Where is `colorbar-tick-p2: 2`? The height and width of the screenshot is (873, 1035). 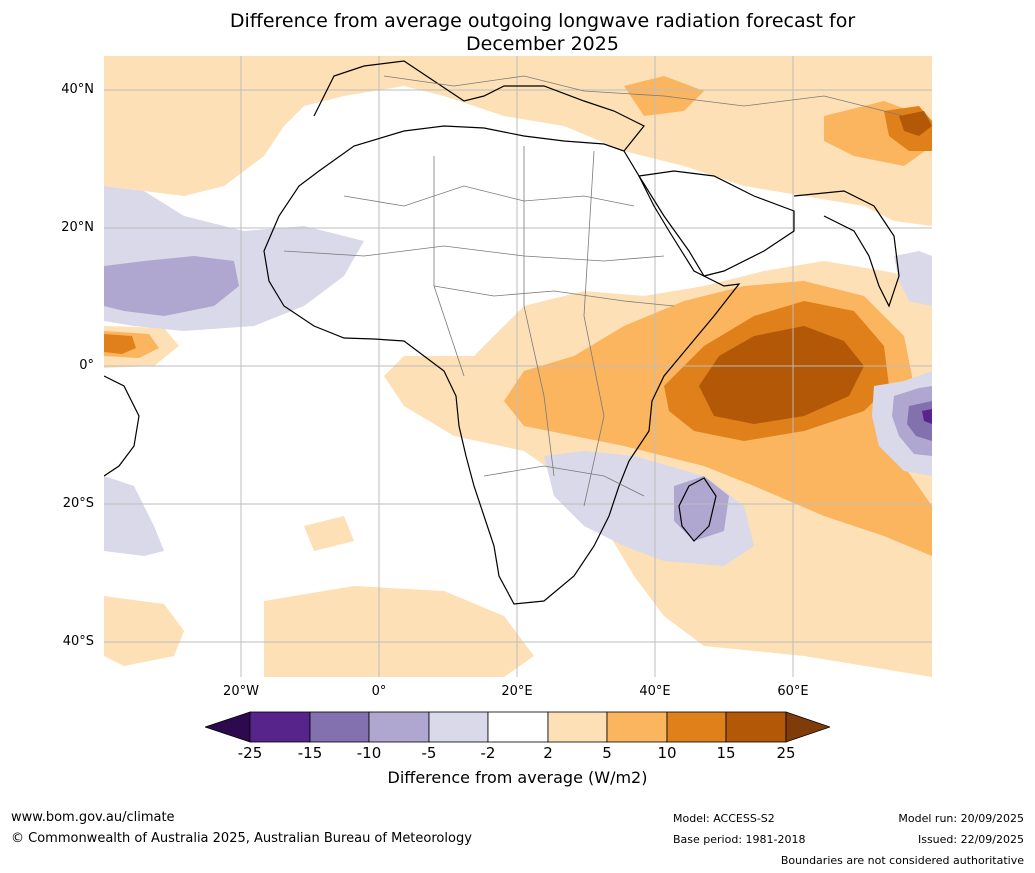 colorbar-tick-p2: 2 is located at coordinates (548, 753).